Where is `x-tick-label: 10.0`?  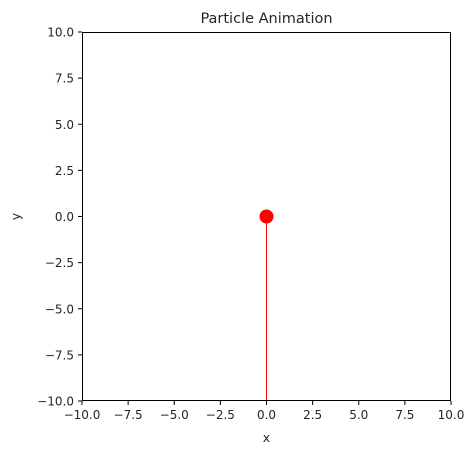
x-tick-label: 10.0 is located at coordinates (451, 415).